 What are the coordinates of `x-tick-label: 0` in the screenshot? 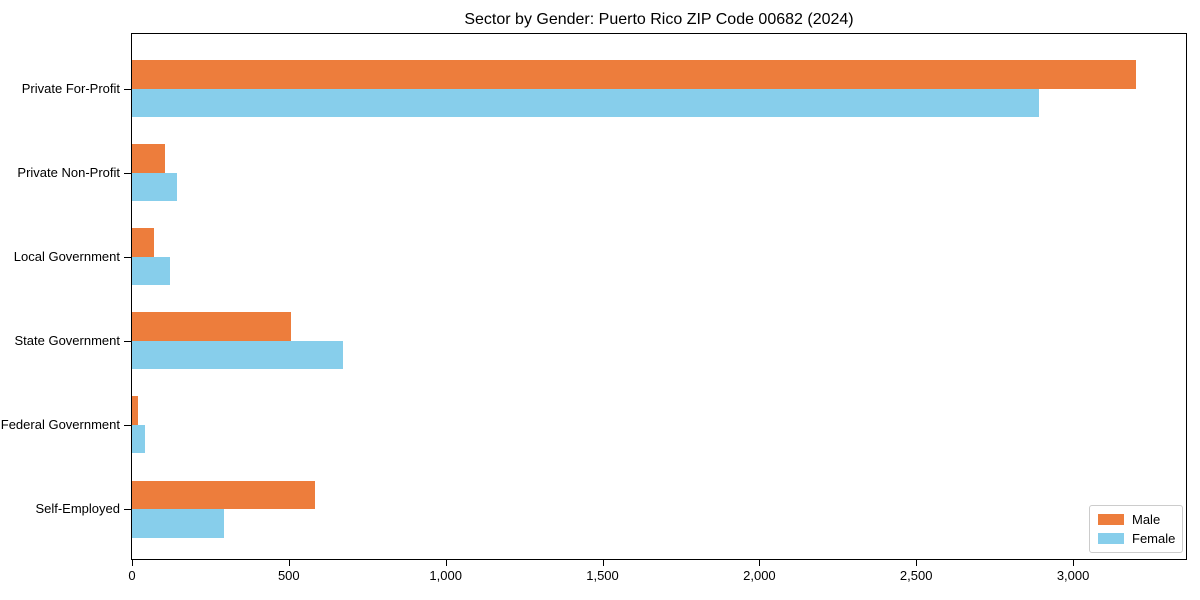 It's located at (132, 575).